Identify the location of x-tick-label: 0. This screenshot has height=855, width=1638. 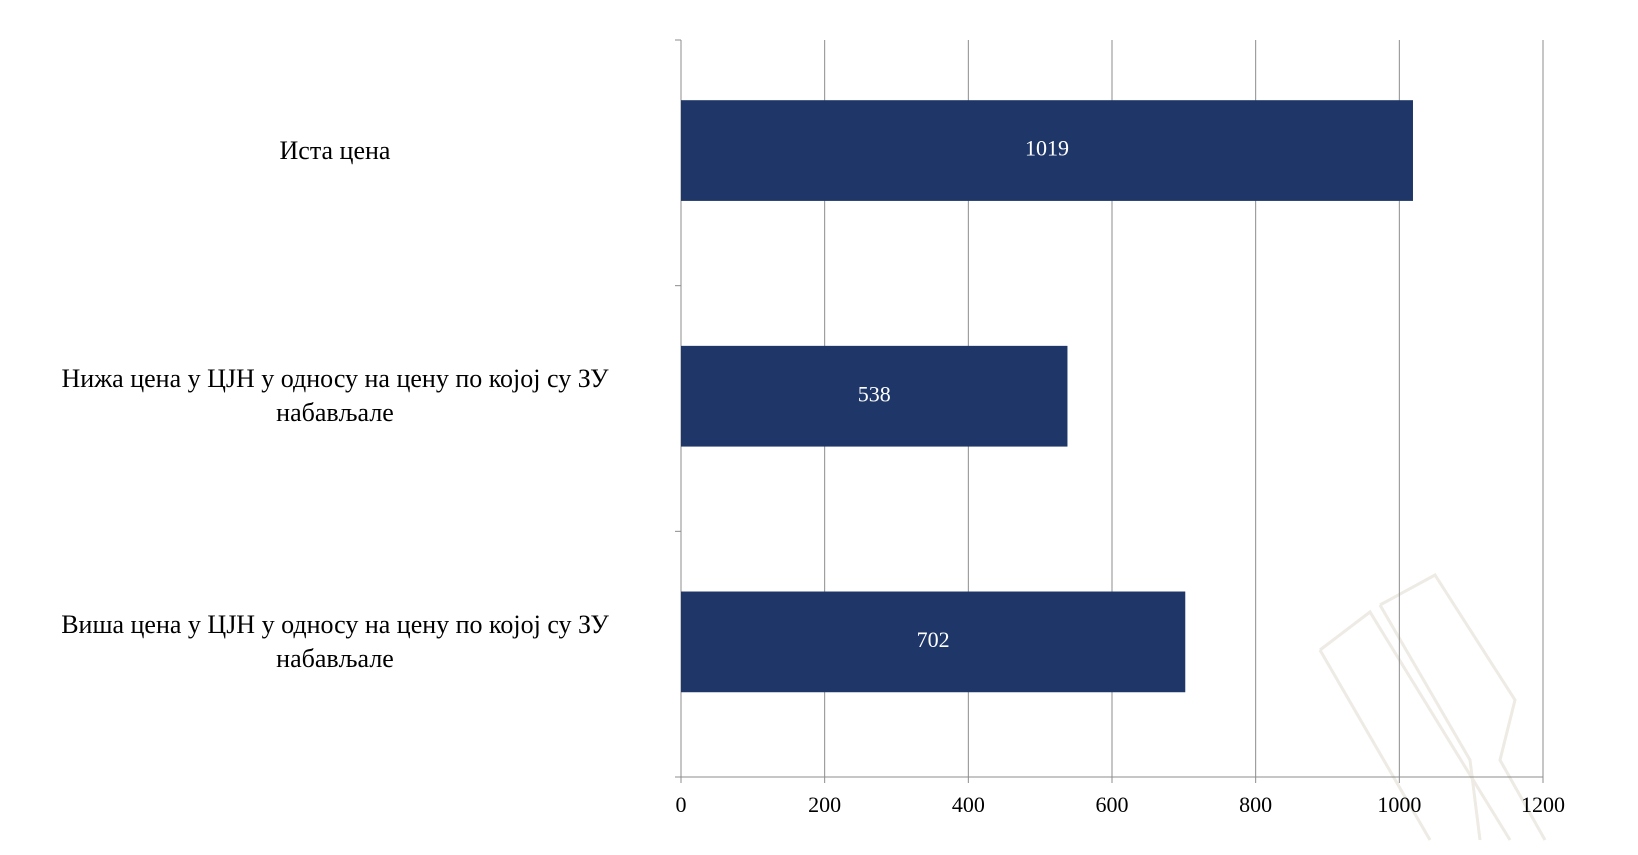
(681, 804).